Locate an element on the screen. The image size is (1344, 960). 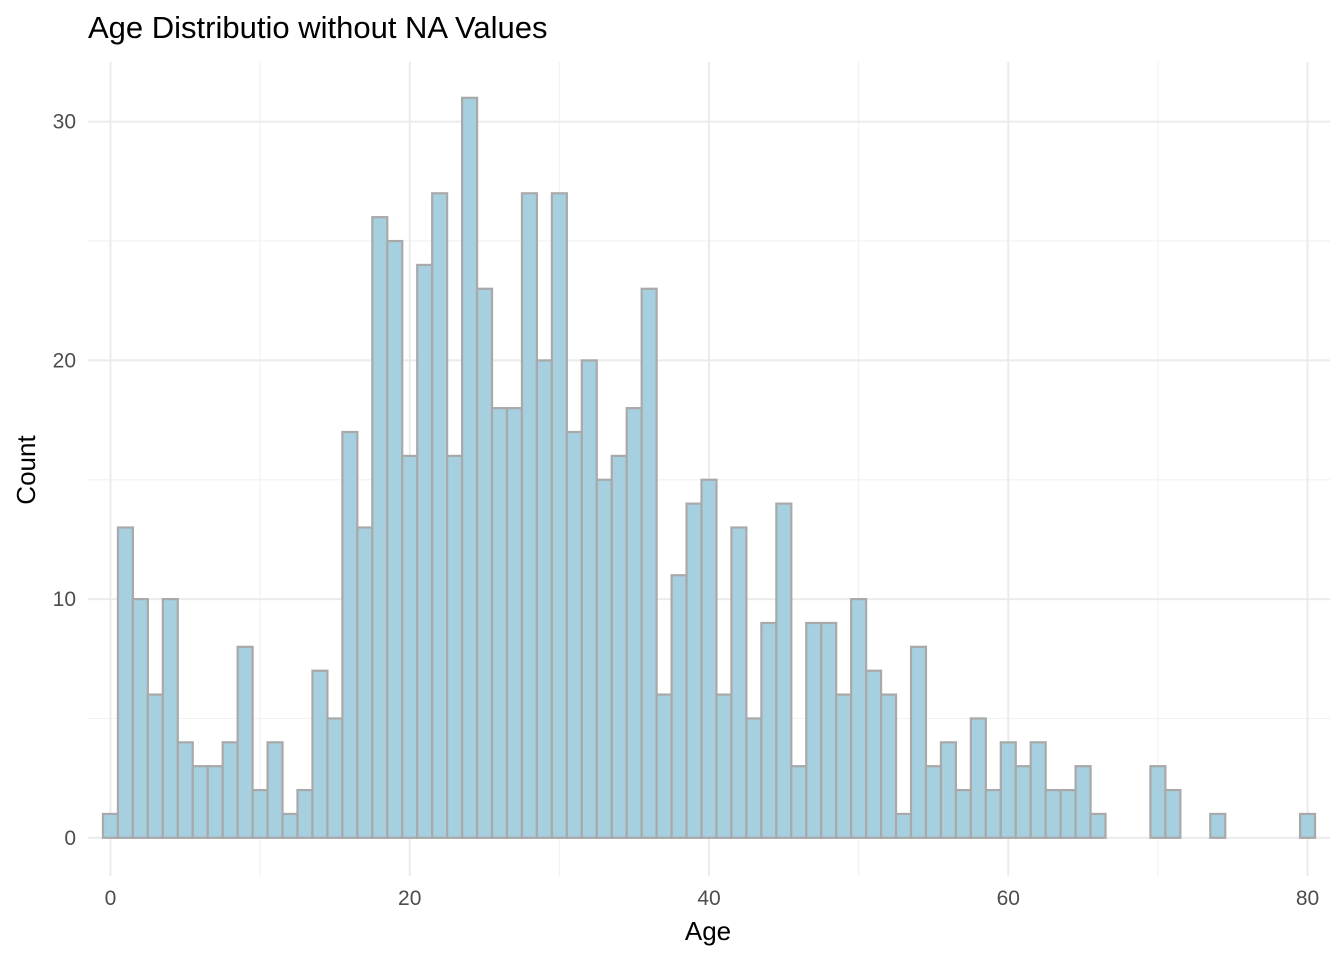
x-tick-label: 20 is located at coordinates (409, 898).